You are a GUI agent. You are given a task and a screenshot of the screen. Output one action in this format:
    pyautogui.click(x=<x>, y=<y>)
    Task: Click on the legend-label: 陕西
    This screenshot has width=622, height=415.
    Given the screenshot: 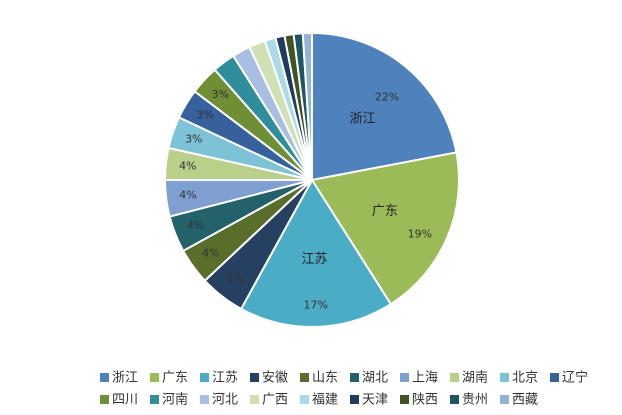 What is the action you would take?
    pyautogui.click(x=425, y=400)
    